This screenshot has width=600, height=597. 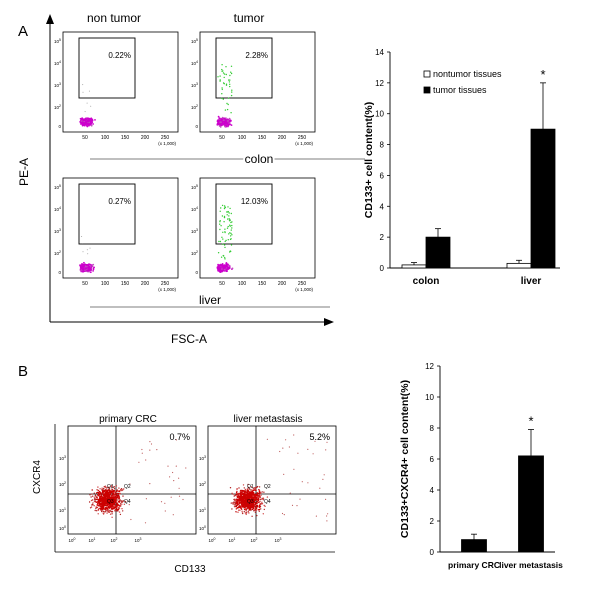 What do you see at coordinates (235, 539) in the screenshot?
I see `x-tick-exponent: 1` at bounding box center [235, 539].